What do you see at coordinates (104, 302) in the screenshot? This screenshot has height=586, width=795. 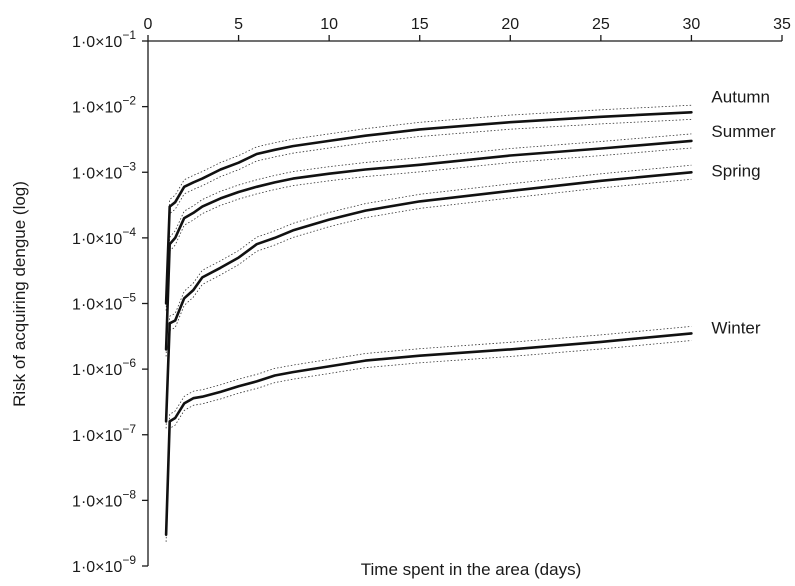 I see `y-tick-label: 1·0×10−5` at bounding box center [104, 302].